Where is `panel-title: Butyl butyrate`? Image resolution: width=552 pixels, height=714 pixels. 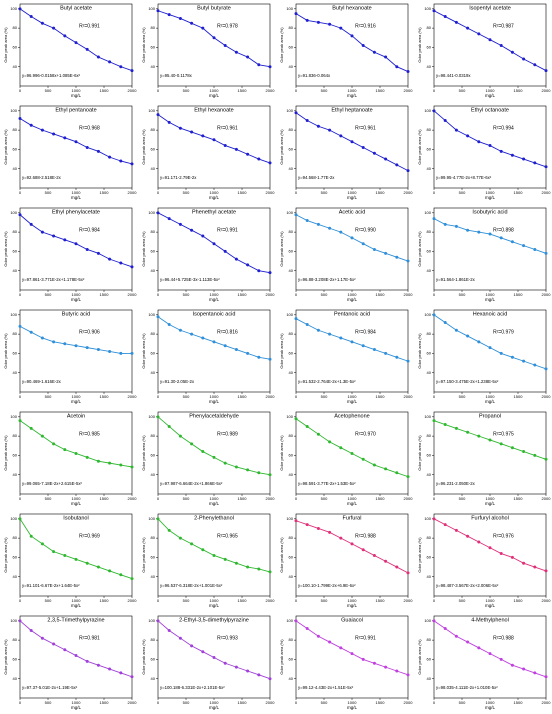
panel-title: Butyl butyrate is located at coordinates (214, 8).